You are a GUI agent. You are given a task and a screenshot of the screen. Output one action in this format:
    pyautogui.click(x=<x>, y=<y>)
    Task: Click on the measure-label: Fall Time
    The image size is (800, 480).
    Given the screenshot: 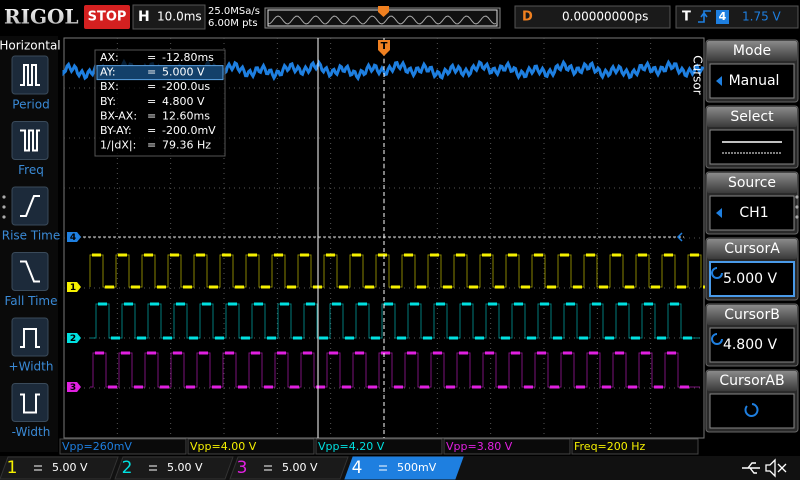 What is the action you would take?
    pyautogui.click(x=30, y=301)
    